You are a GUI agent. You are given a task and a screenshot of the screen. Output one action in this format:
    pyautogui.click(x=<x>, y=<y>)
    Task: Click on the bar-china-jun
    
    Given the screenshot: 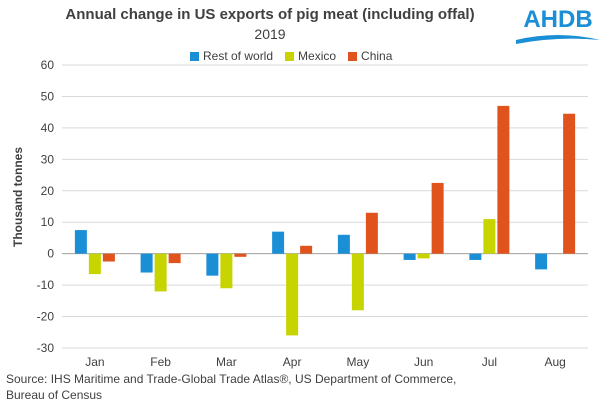 What is the action you would take?
    pyautogui.click(x=437, y=218)
    